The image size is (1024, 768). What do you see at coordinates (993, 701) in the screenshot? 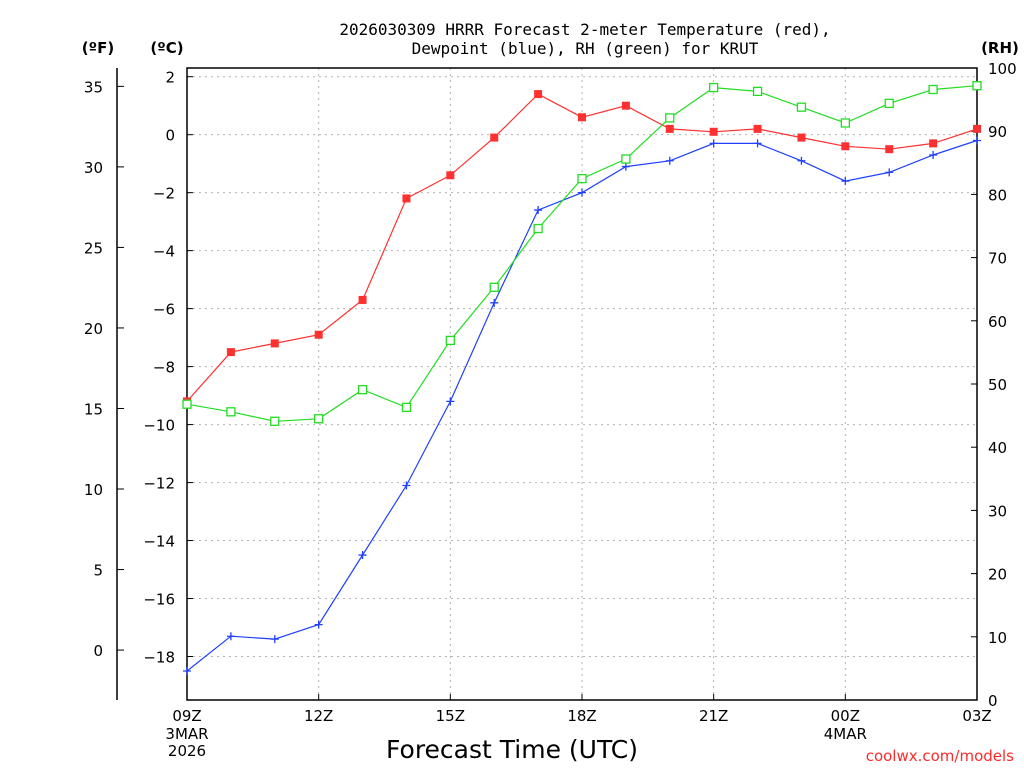
I see `rh-tick-label: 0` at bounding box center [993, 701].